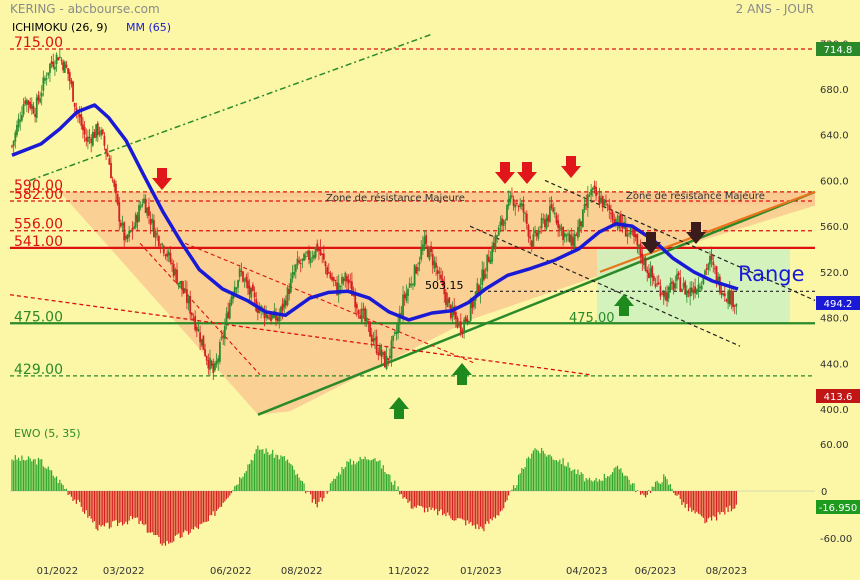 This screenshot has width=860, height=580. What do you see at coordinates (47, 433) in the screenshot?
I see `ewo-label: EWO (5, 35)` at bounding box center [47, 433].